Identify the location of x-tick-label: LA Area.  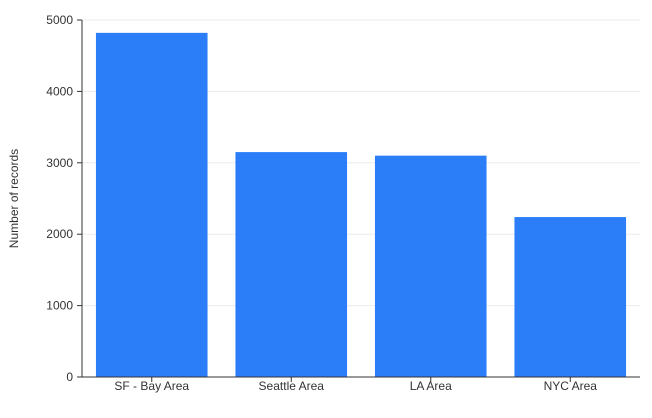
(431, 386).